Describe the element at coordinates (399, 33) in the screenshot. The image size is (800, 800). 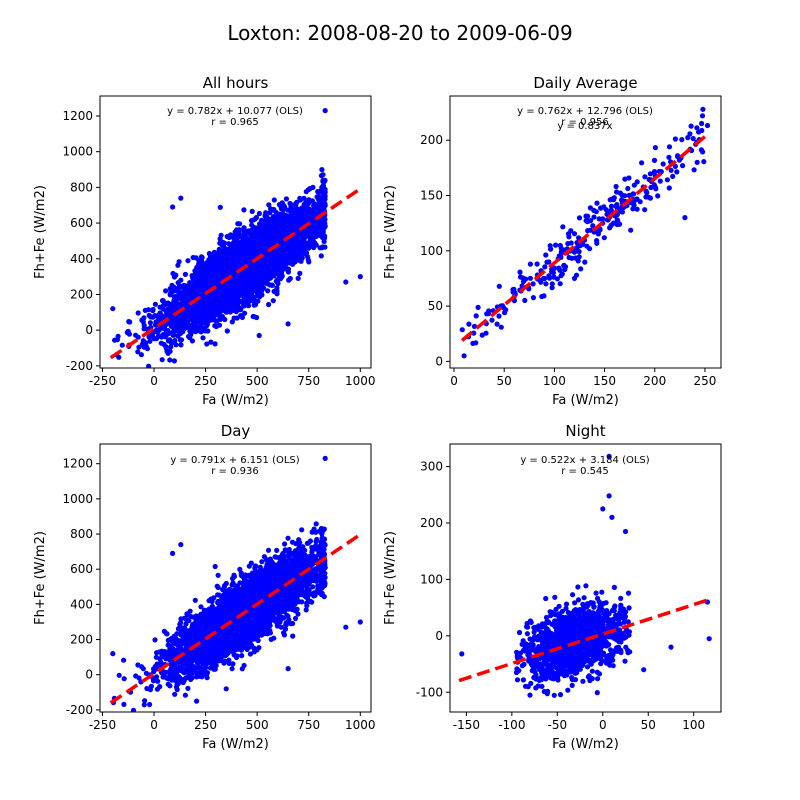
I see `figure-title: Loxton: 2008-08-20 to 2009-06-09` at that location.